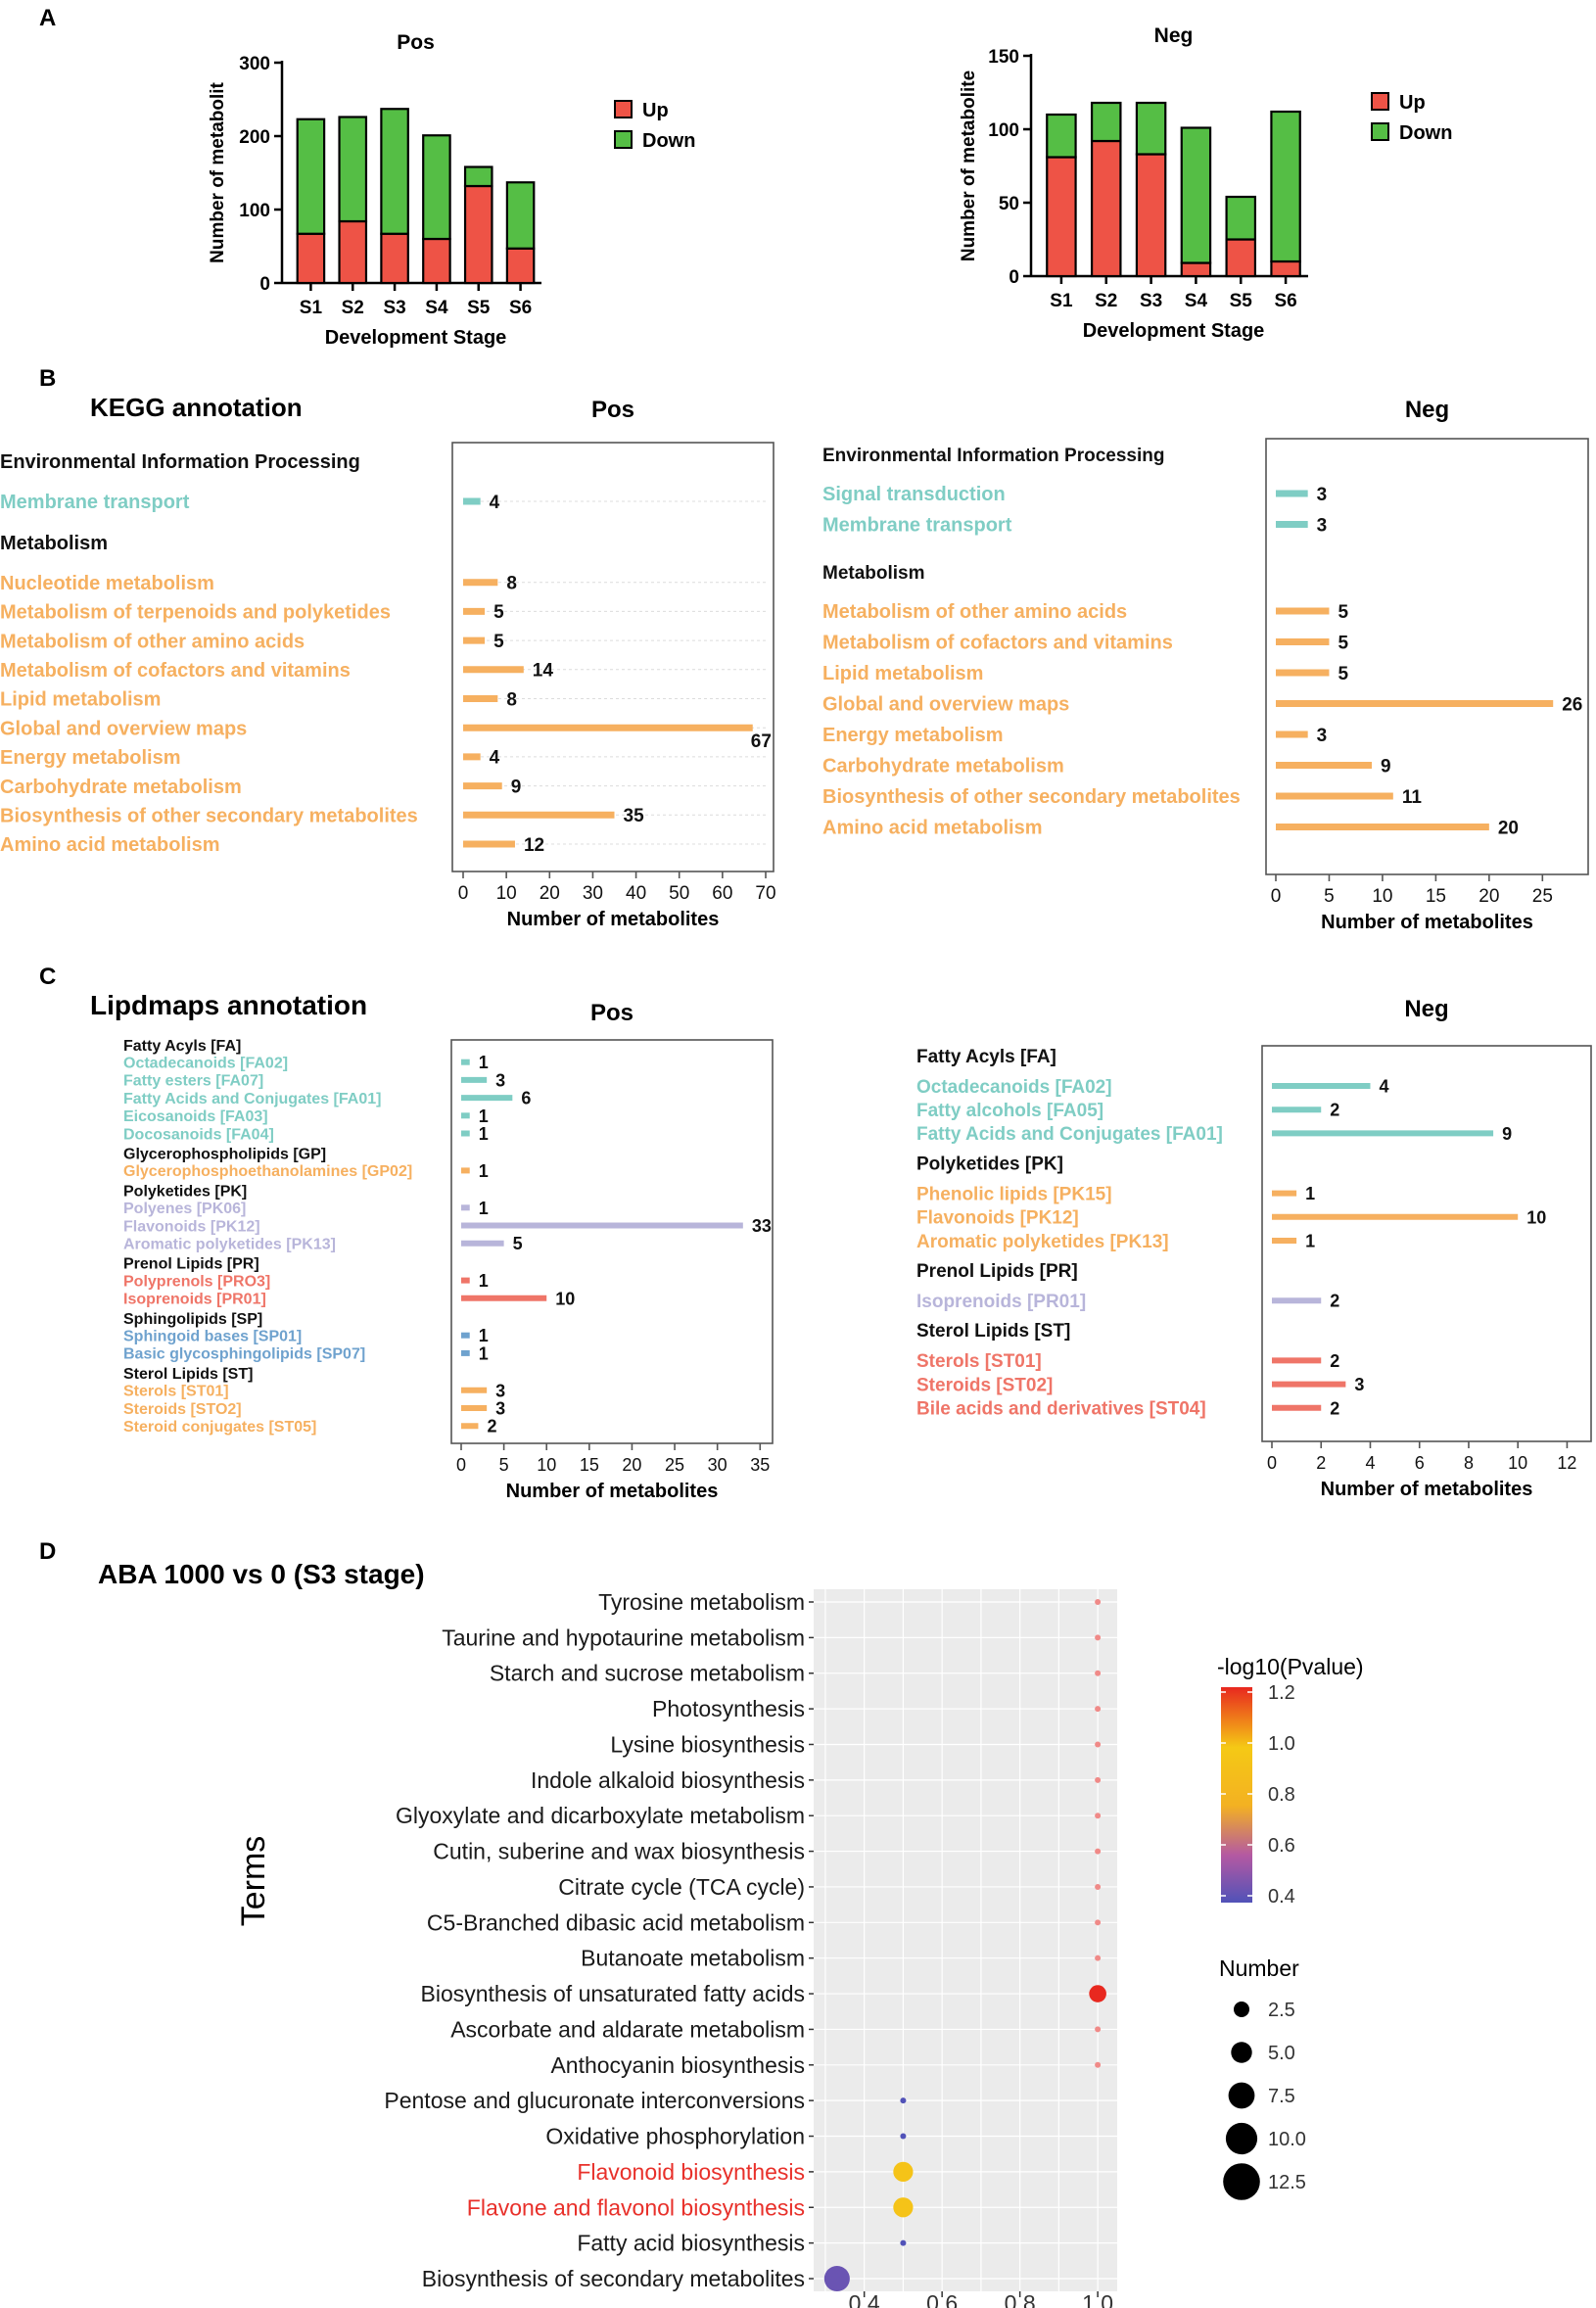 This screenshot has height=2308, width=1596. I want to click on value-label-metabolism-of-other-amino-acids: 5, so click(1343, 612).